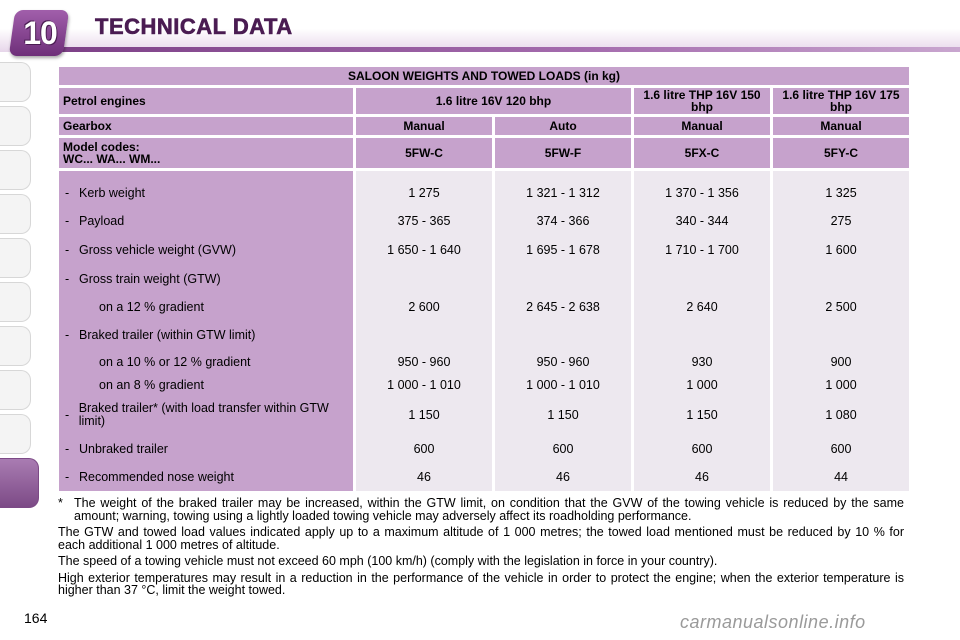 The width and height of the screenshot is (960, 640). Describe the element at coordinates (206, 126) in the screenshot. I see `gearbox-label: Gearbox` at that location.